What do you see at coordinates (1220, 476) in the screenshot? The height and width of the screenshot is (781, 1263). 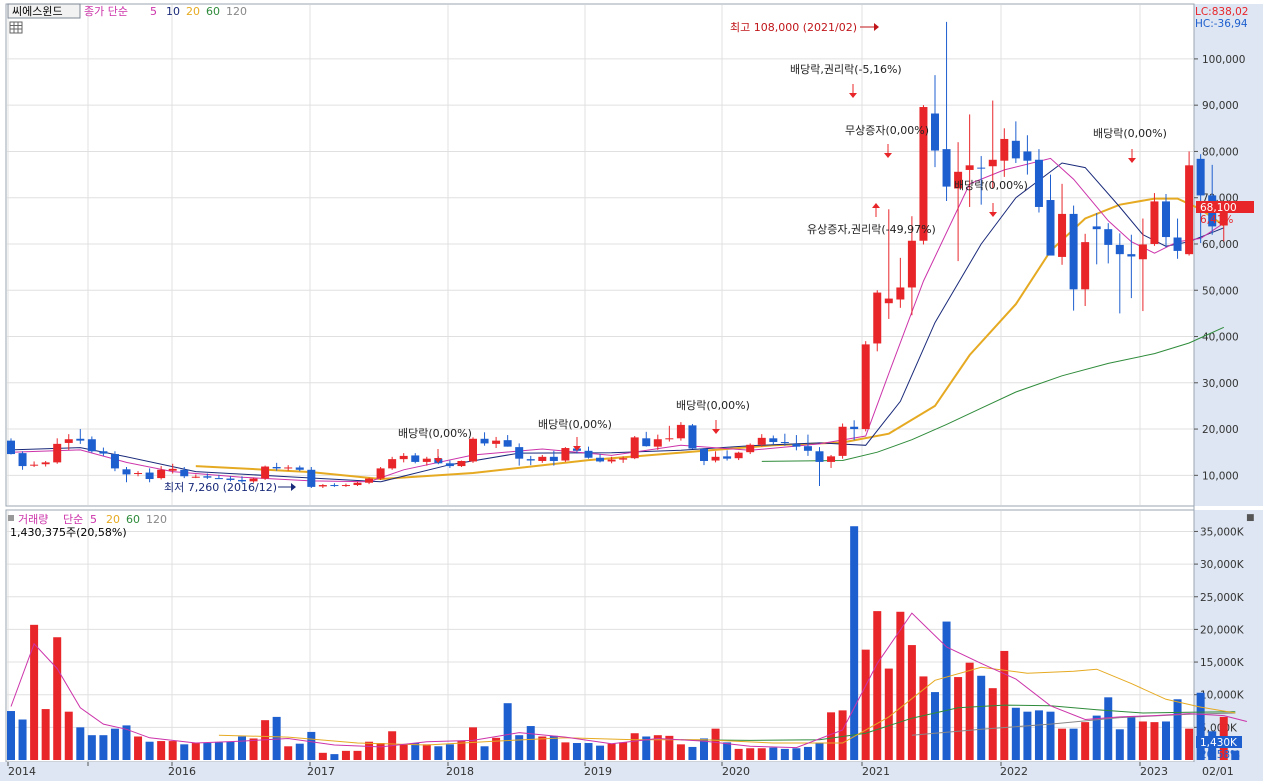 I see `price-tick-label: 10,000` at bounding box center [1220, 476].